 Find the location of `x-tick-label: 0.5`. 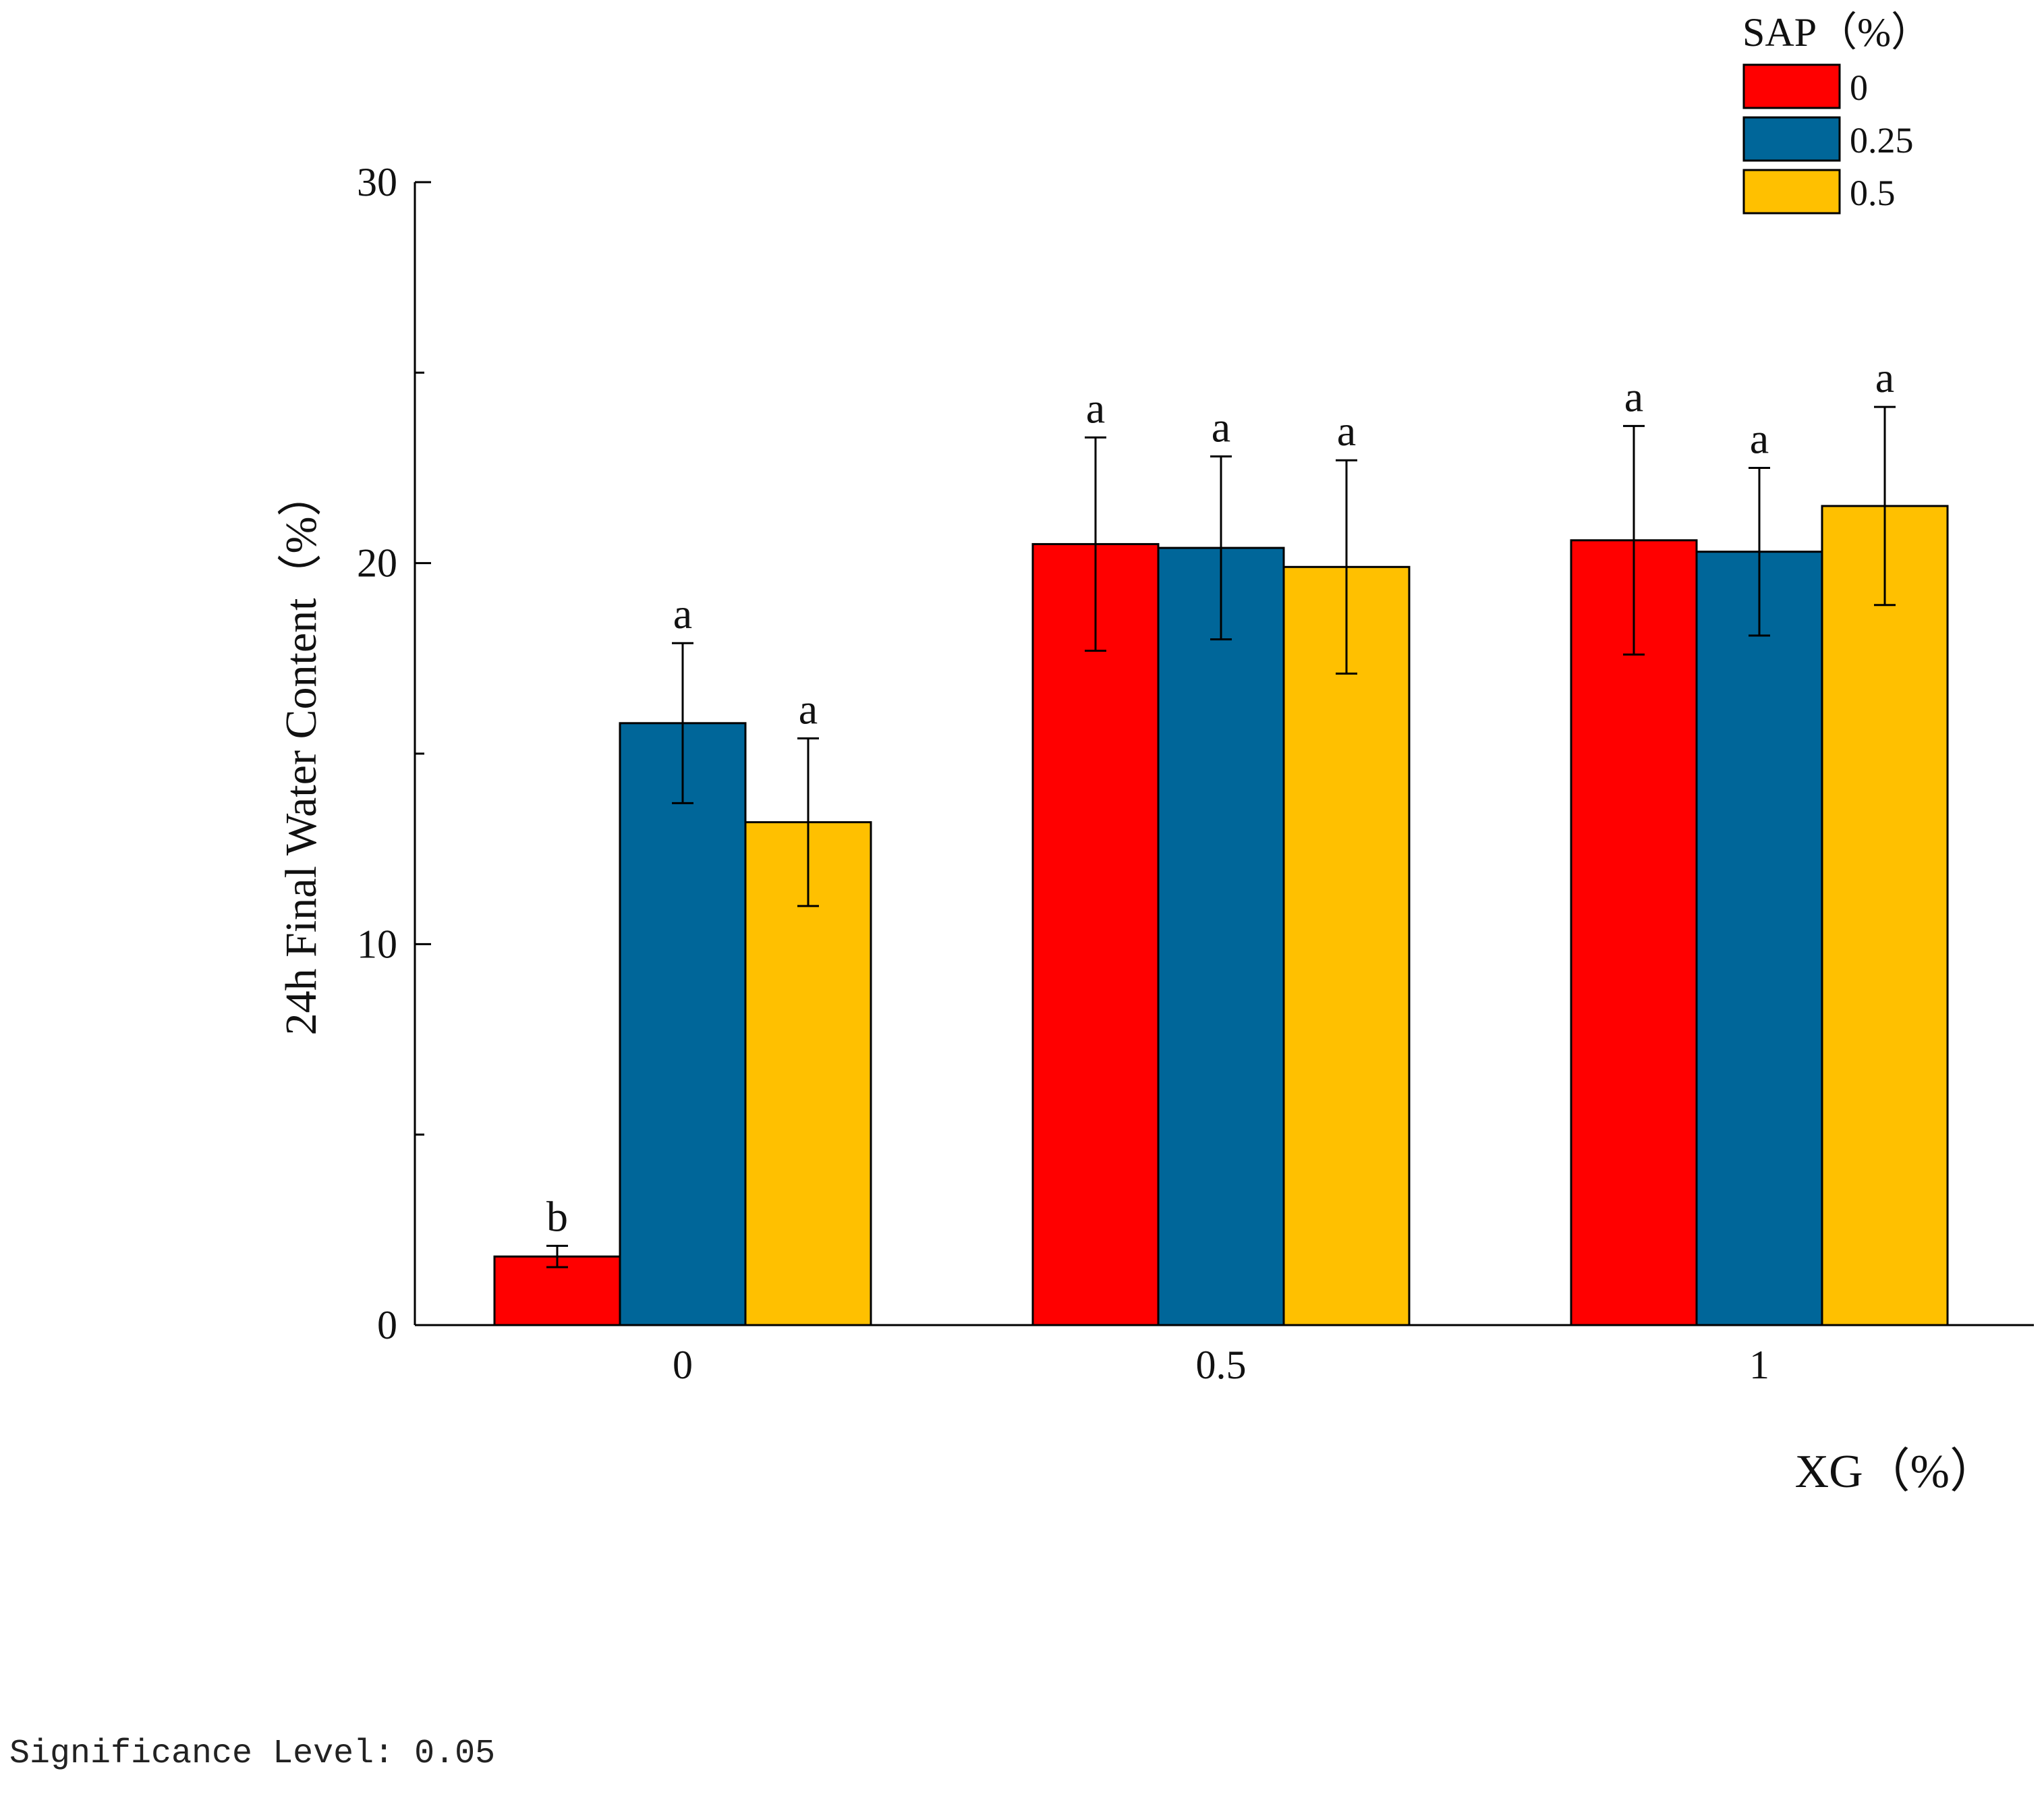

x-tick-label: 0.5 is located at coordinates (1221, 1365).